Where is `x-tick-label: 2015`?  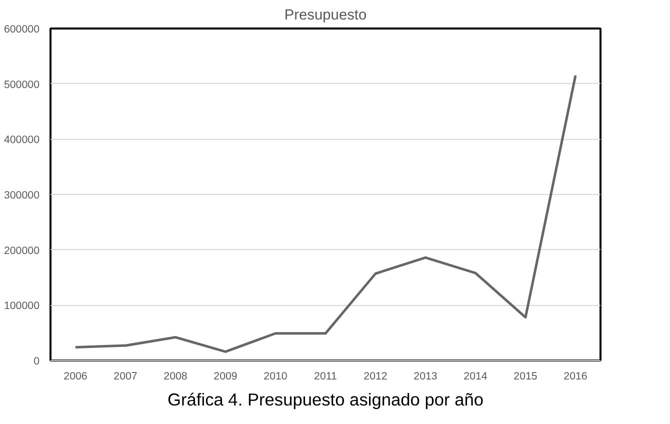
x-tick-label: 2015 is located at coordinates (526, 376).